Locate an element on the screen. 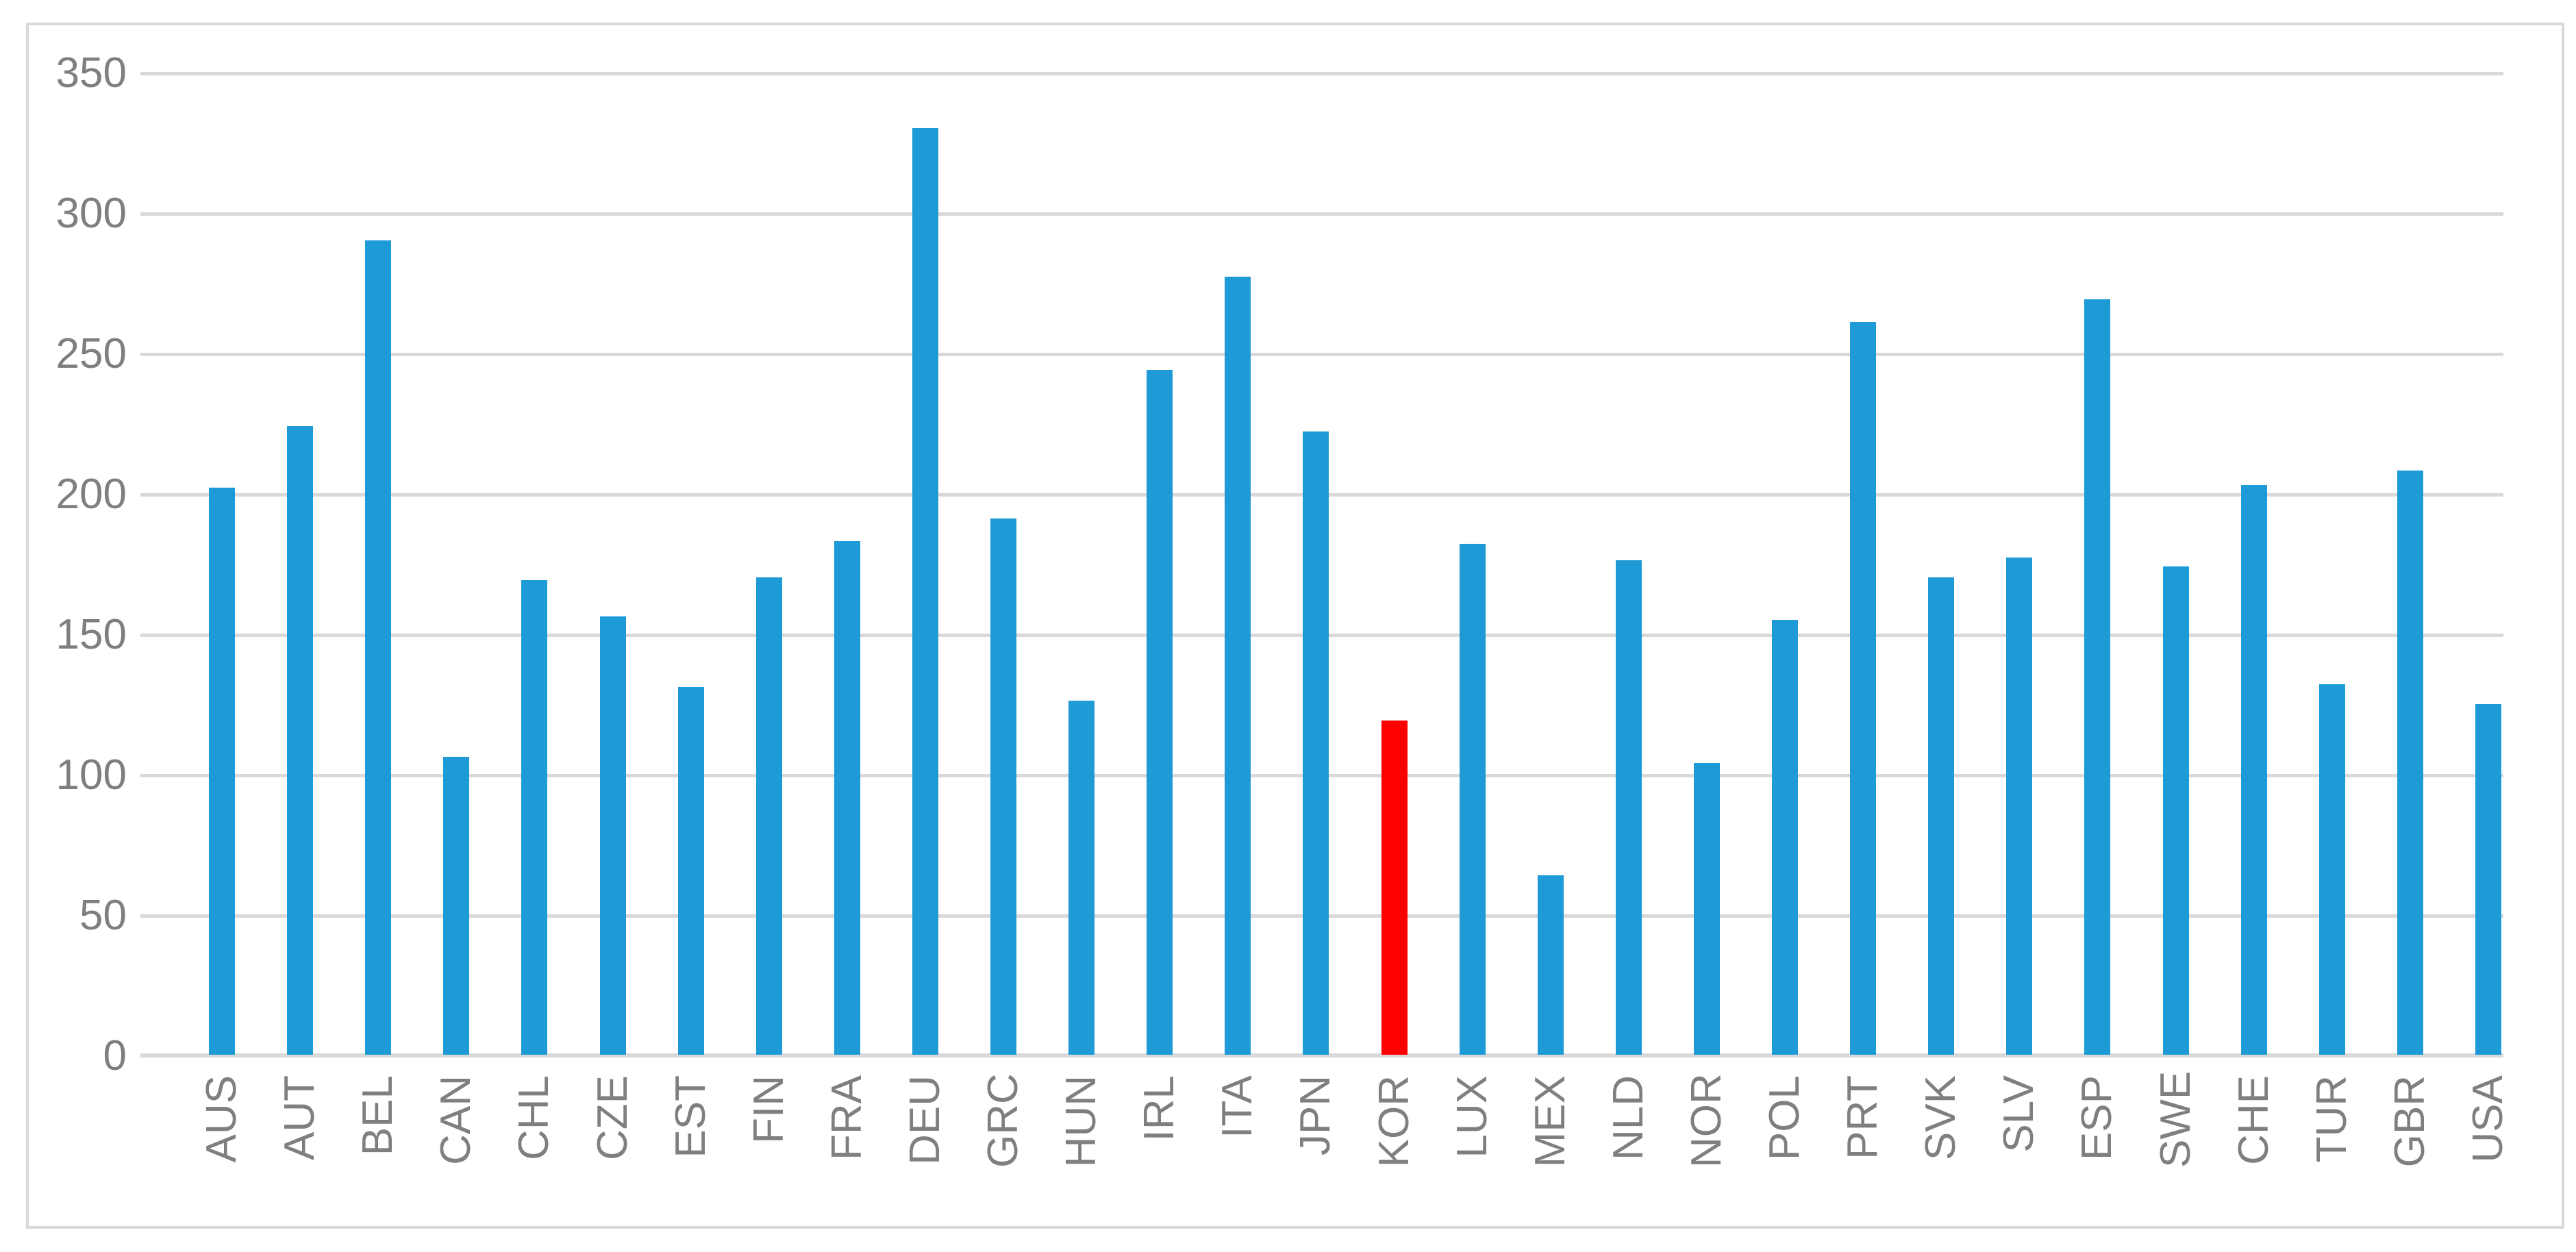 Image resolution: width=2576 pixels, height=1252 pixels. y-axis-tick-label-150: 150 is located at coordinates (91, 634).